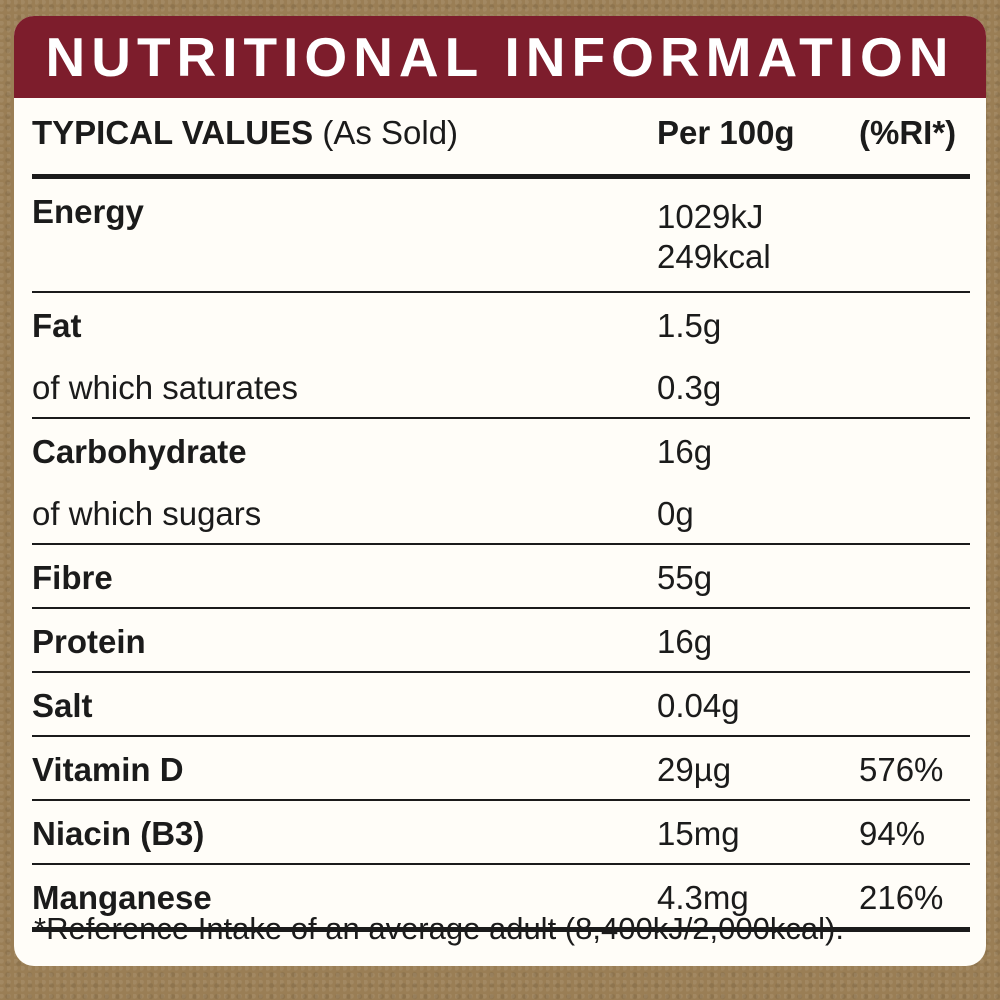 The height and width of the screenshot is (1000, 1000). What do you see at coordinates (501, 769) in the screenshot?
I see `table-row: Vitamin D 29µg 576%` at bounding box center [501, 769].